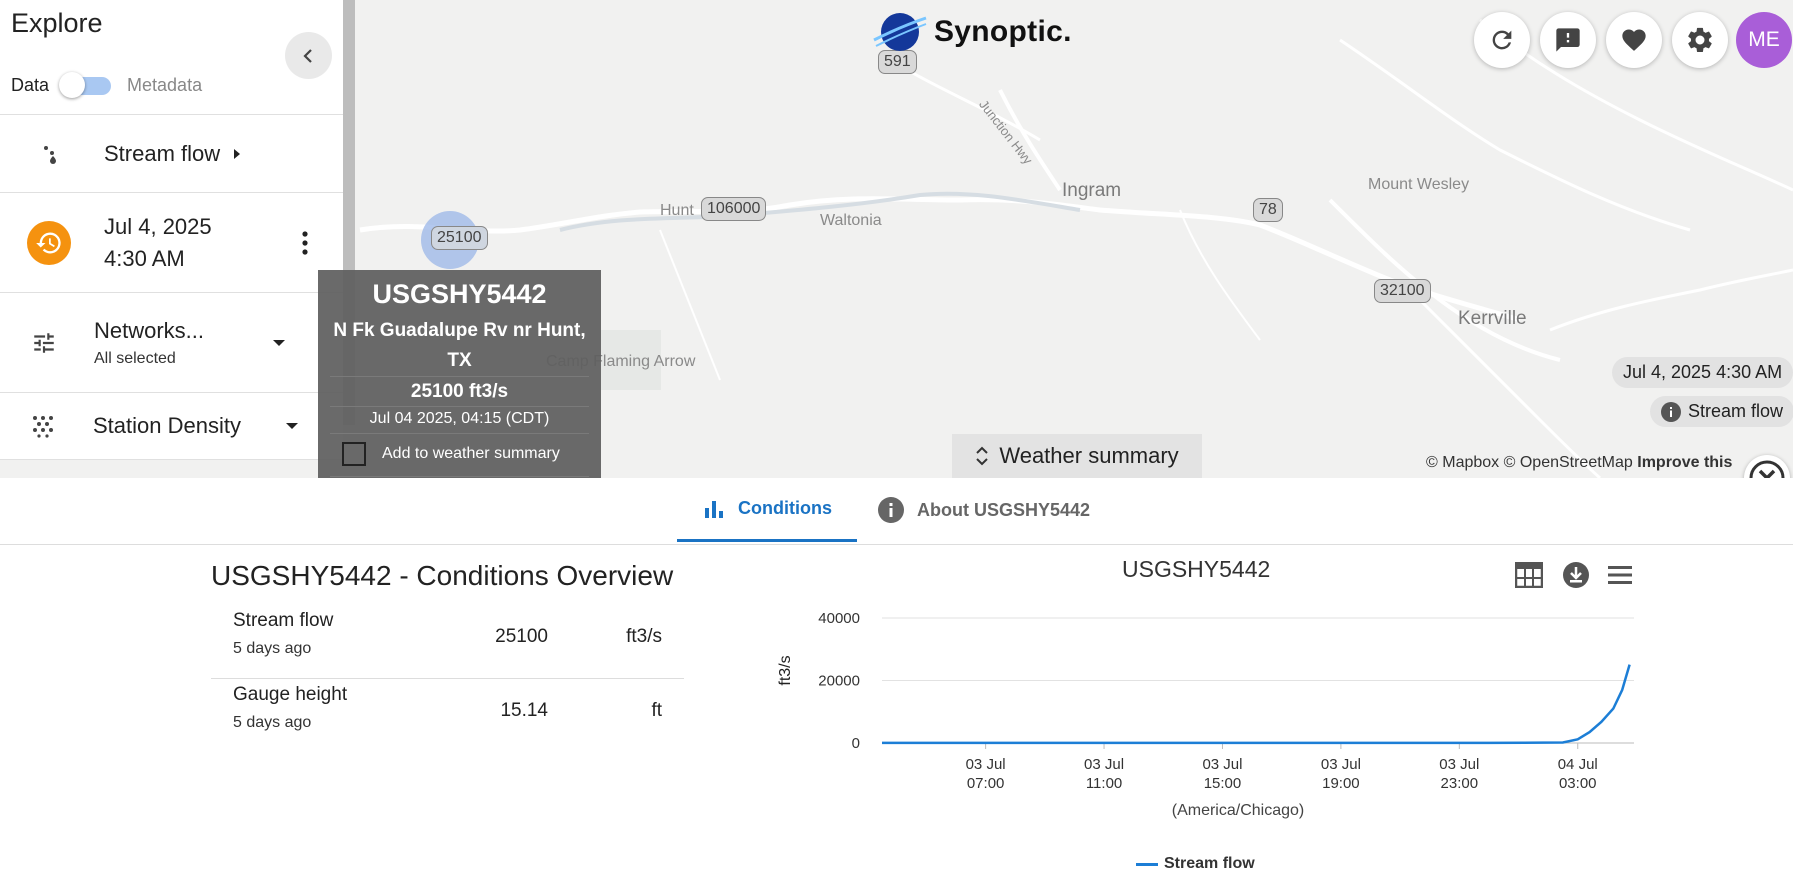 The width and height of the screenshot is (1793, 887). Describe the element at coordinates (1104, 783) in the screenshot. I see `x-tick-label: 11:00` at that location.